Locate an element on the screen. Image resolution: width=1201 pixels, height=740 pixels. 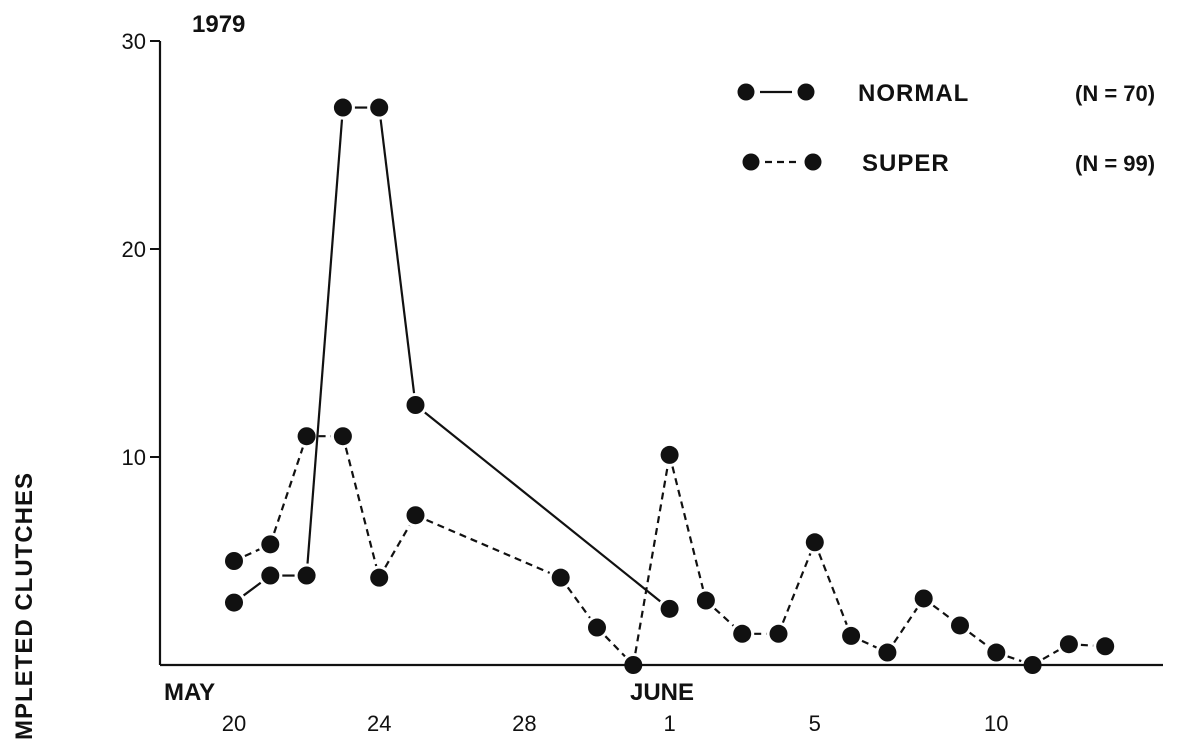
y-axis-label: MPLETED CLUTCHES is located at coordinates (24, 606).